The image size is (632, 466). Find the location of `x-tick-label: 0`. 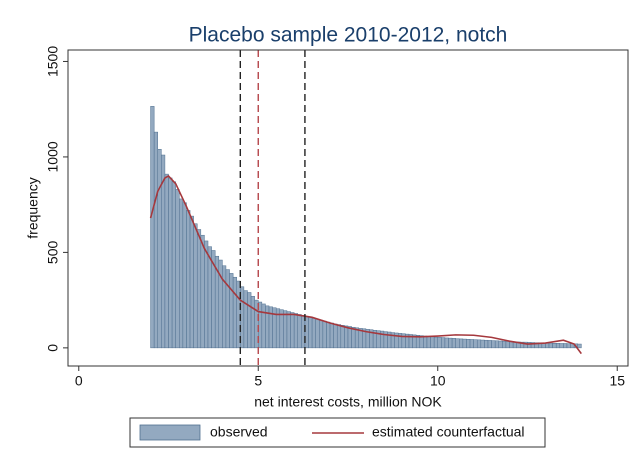

x-tick-label: 0 is located at coordinates (79, 381).